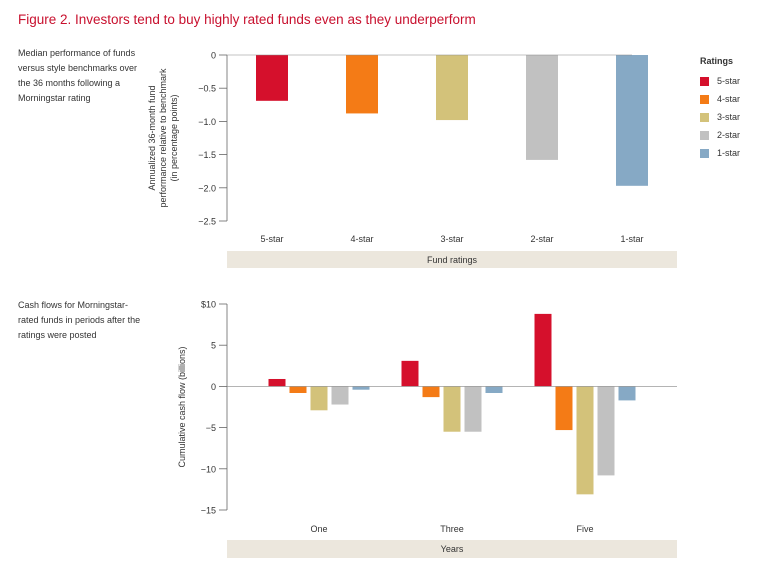 The width and height of the screenshot is (778, 575). I want to click on legend-item-4-star: 4-star, so click(720, 99).